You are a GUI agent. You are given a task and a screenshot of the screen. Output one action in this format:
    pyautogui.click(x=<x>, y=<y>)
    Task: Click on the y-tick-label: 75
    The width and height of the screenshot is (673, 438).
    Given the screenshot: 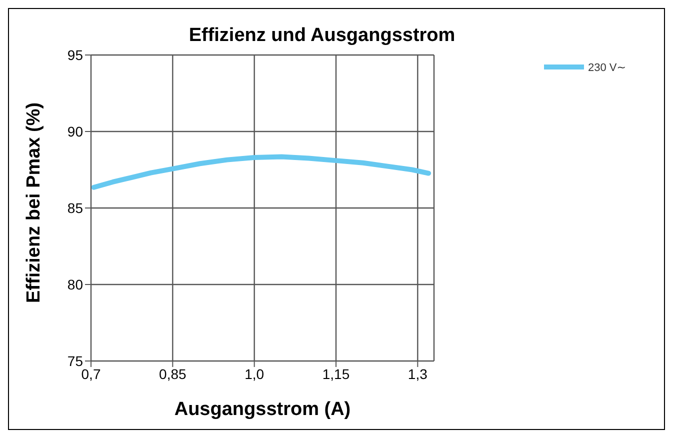 What is the action you would take?
    pyautogui.click(x=75, y=360)
    